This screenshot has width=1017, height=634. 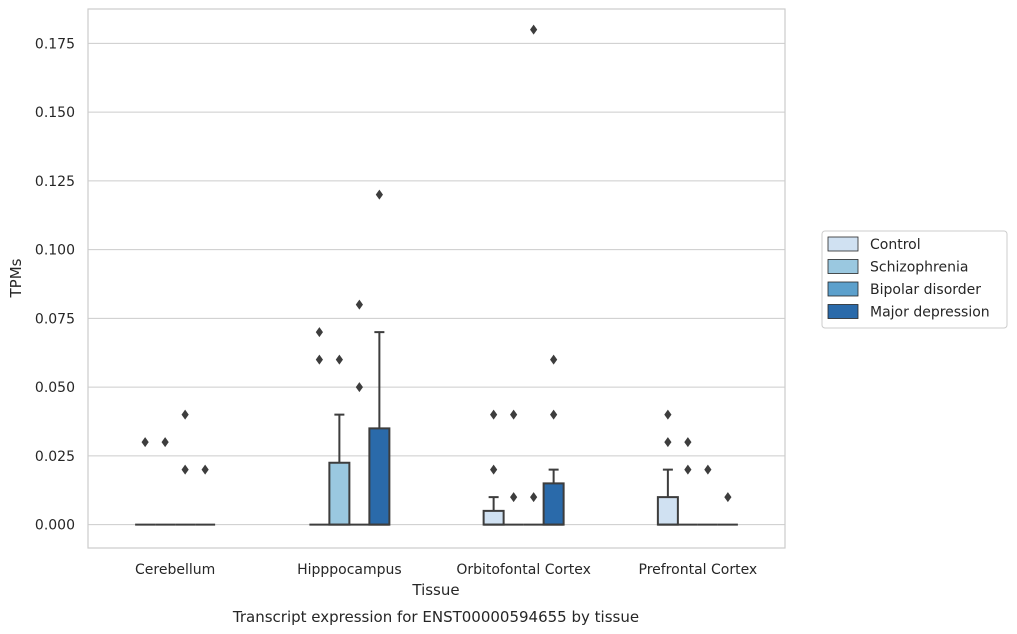 I want to click on y-tick-label: 0.075, so click(x=55, y=319).